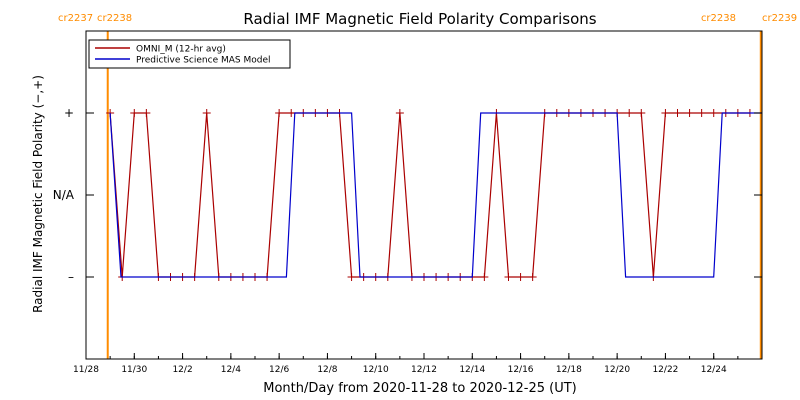 This screenshot has height=400, width=800. What do you see at coordinates (714, 370) in the screenshot?
I see `x-tick-label: 12/24` at bounding box center [714, 370].